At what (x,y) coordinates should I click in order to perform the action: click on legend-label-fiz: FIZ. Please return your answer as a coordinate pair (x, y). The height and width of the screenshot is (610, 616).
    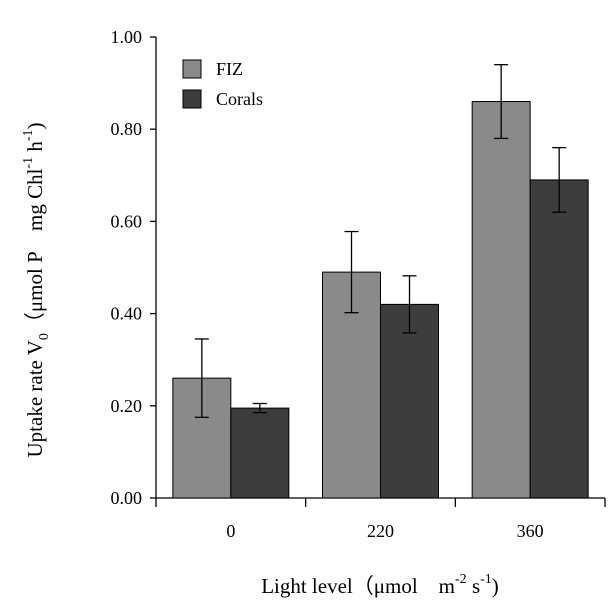
    Looking at the image, I should click on (229, 69).